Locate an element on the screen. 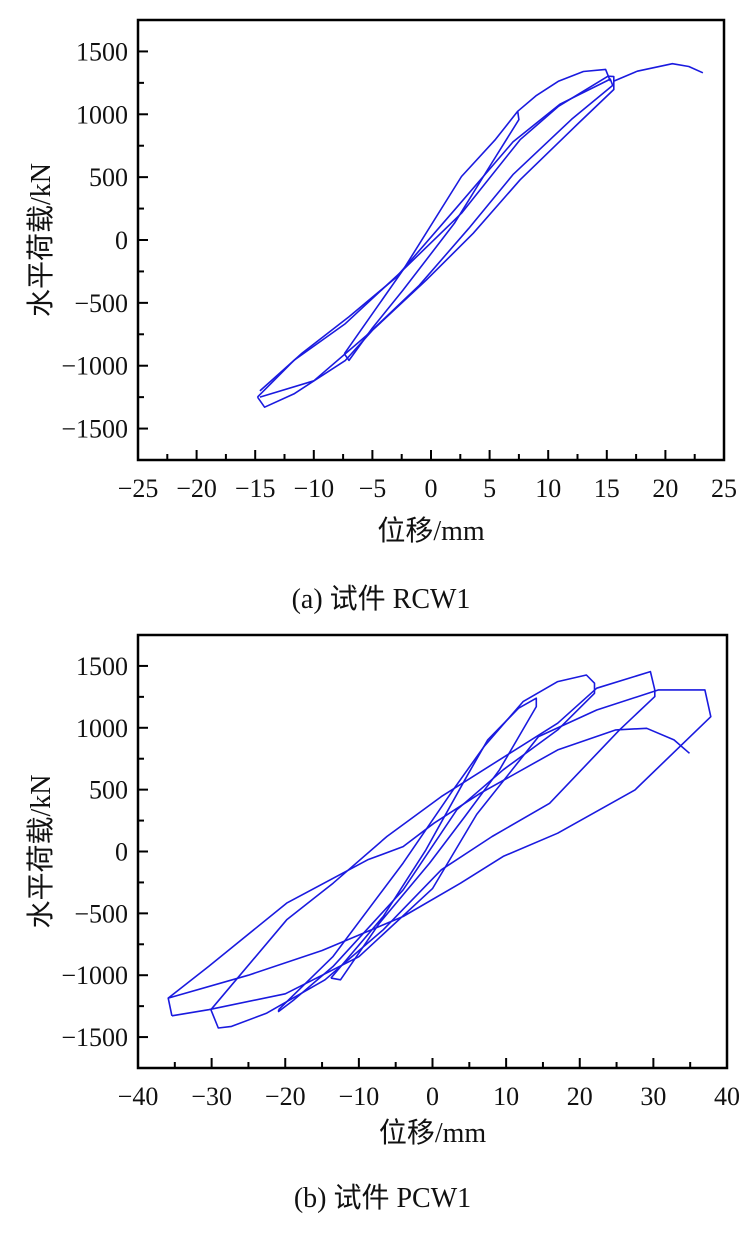 The width and height of the screenshot is (750, 1233). series-line-first-excursion is located at coordinates (564, 90).